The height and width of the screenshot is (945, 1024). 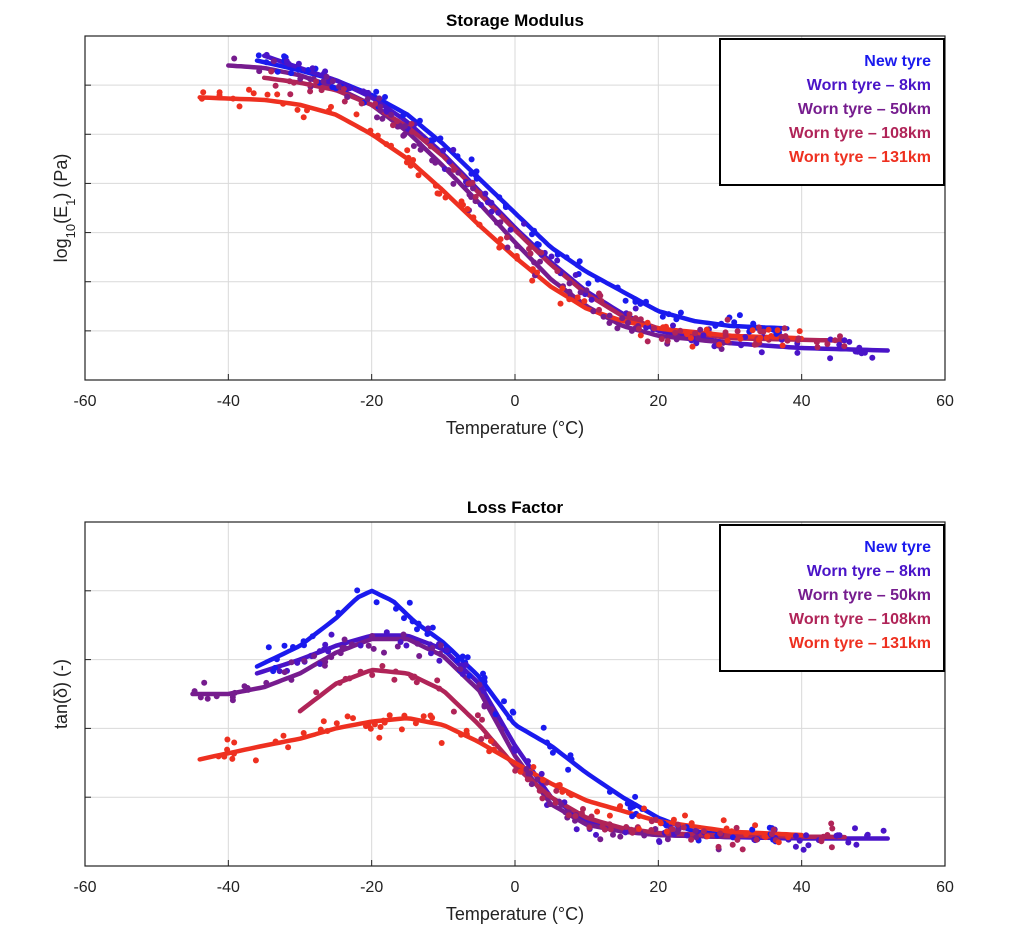 I want to click on x-tick-label: -20, so click(x=371, y=401).